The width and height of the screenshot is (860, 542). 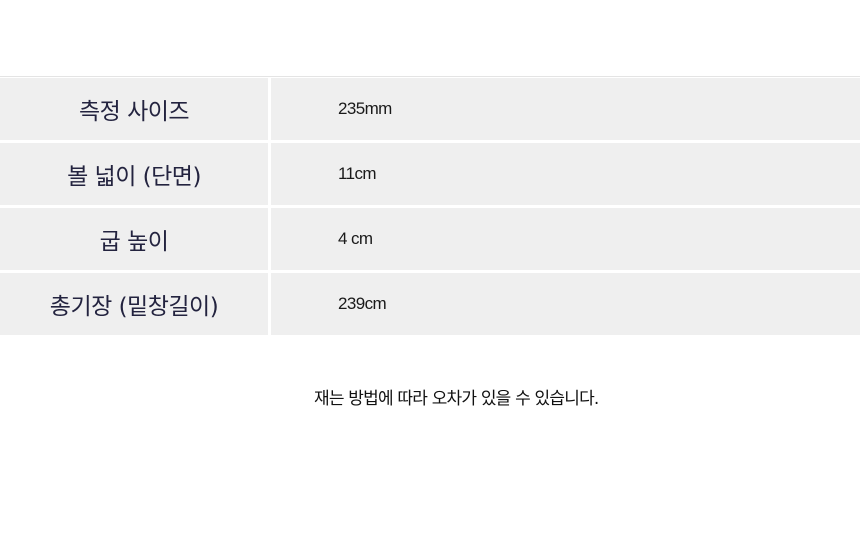 I want to click on row-label: 볼 넓이 (단면), so click(x=134, y=174).